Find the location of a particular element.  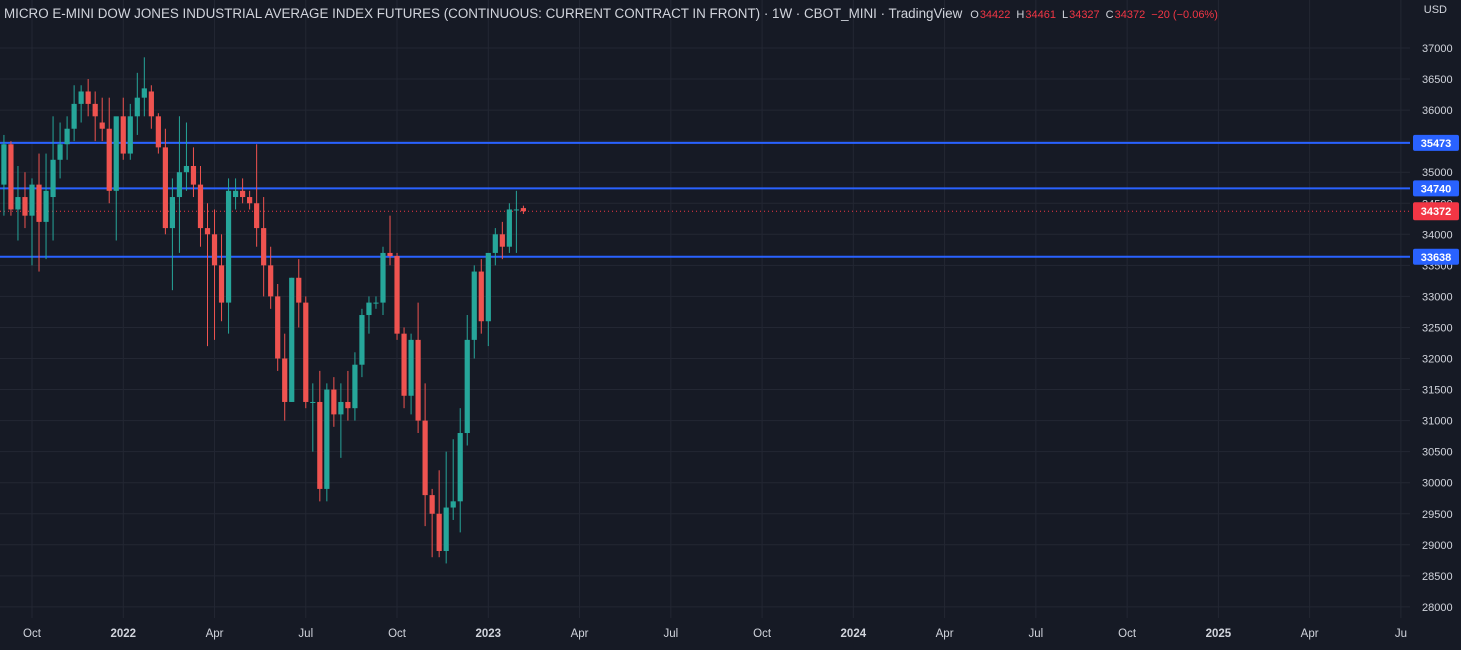

currency-label: USD is located at coordinates (1435, 10).